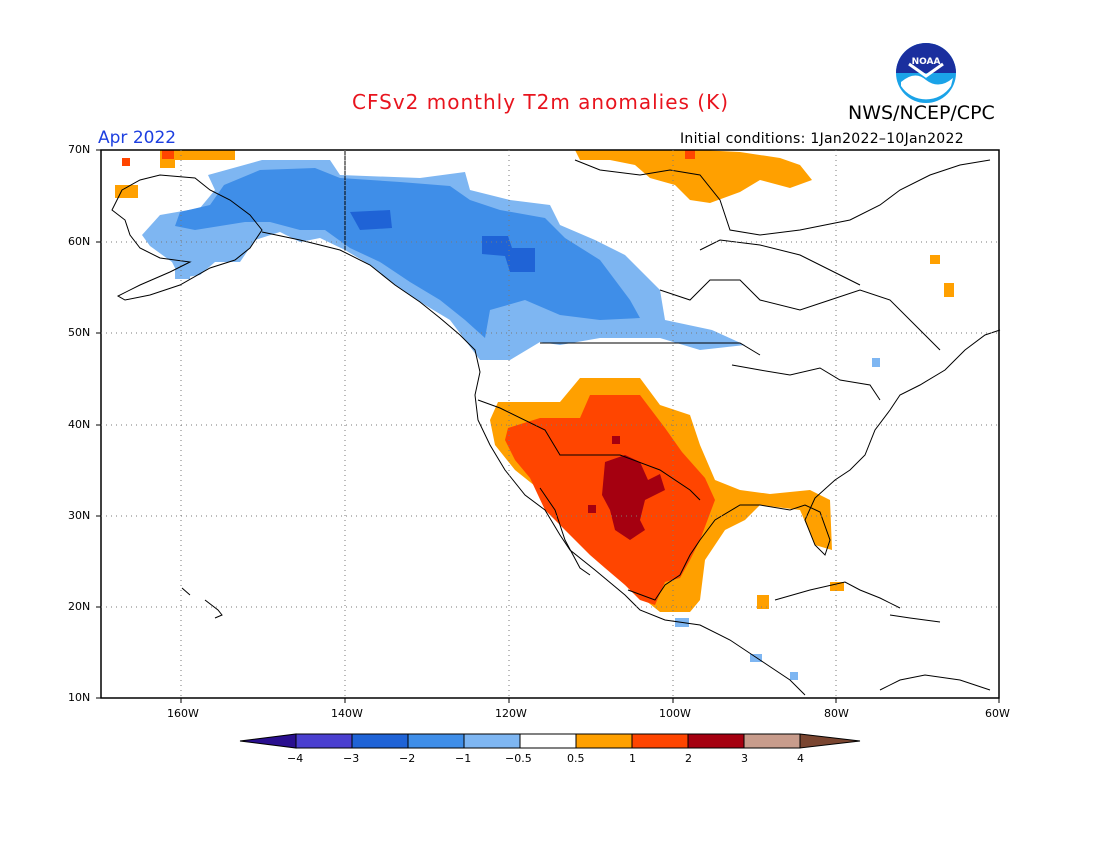 The height and width of the screenshot is (850, 1100). Describe the element at coordinates (79, 149) in the screenshot. I see `lat-label: 70N` at that location.